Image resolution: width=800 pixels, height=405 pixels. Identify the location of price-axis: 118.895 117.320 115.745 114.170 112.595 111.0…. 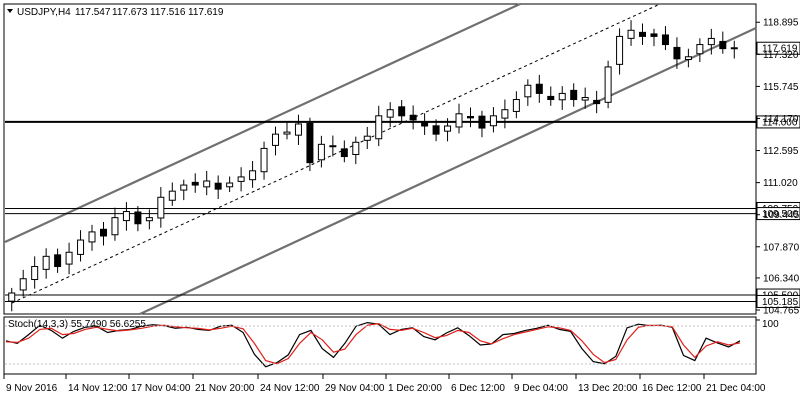
(778, 174).